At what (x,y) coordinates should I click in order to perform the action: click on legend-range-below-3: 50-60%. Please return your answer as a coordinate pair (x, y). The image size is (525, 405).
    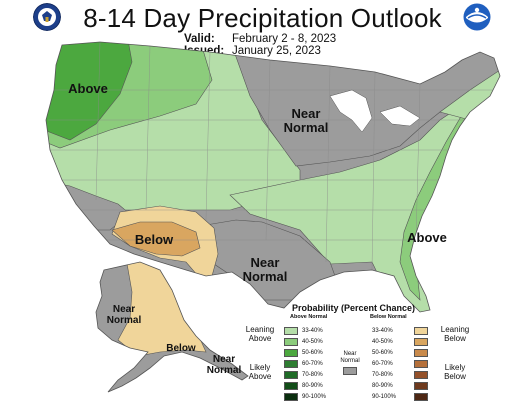
    Looking at the image, I should click on (382, 353).